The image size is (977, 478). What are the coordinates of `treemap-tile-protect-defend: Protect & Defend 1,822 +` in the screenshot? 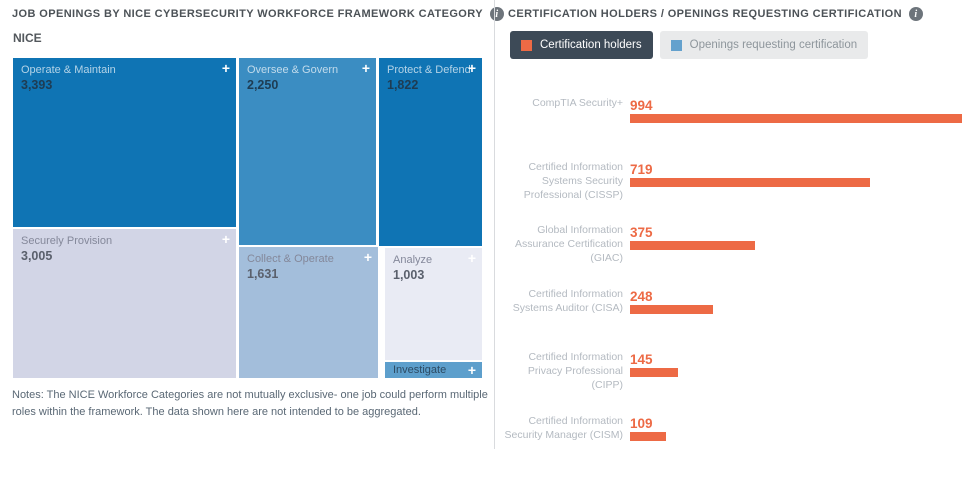 It's located at (430, 152).